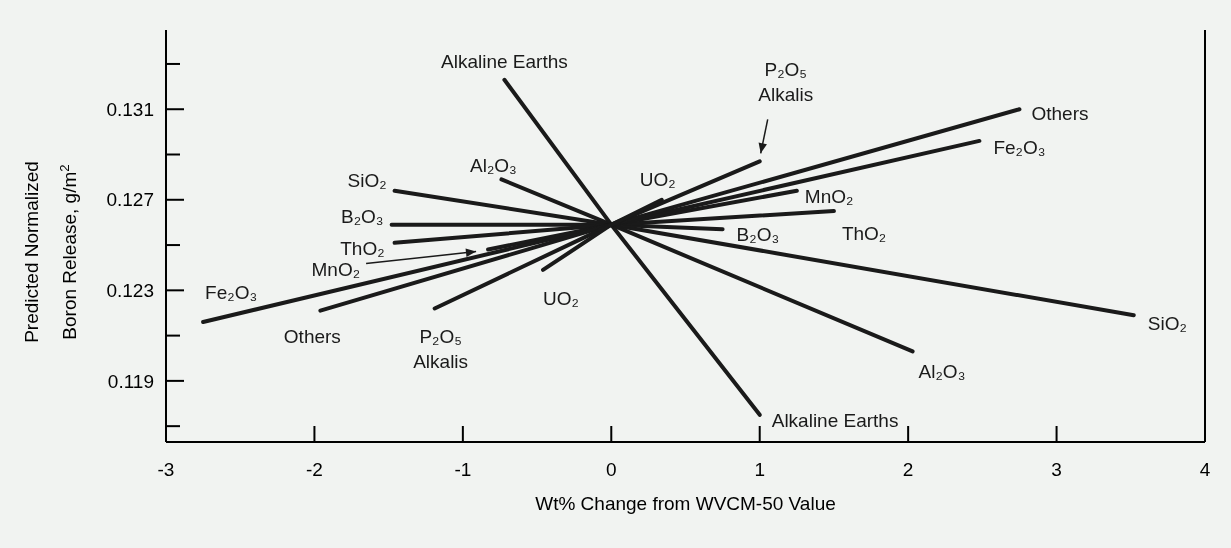  I want to click on text: UO₂, so click(561, 298).